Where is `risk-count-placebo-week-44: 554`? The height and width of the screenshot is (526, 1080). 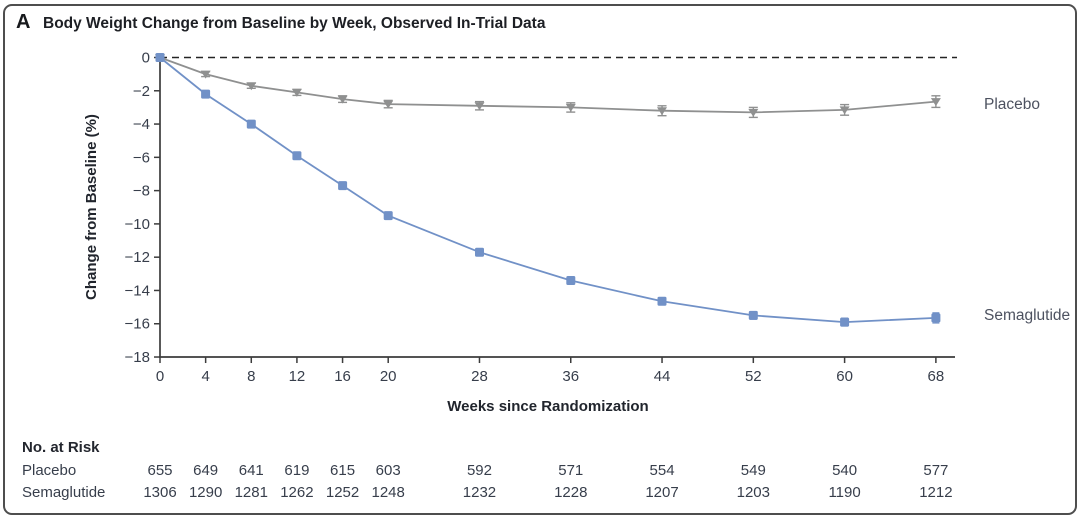 risk-count-placebo-week-44: 554 is located at coordinates (662, 470).